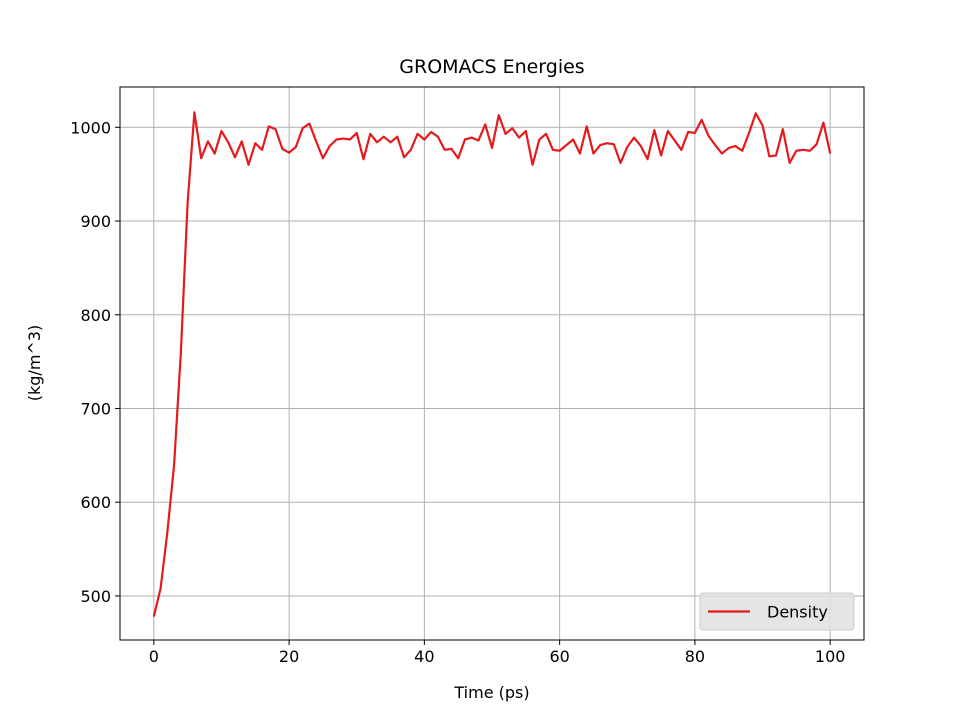 This screenshot has width=960, height=724. What do you see at coordinates (797, 612) in the screenshot?
I see `legend-label: Density` at bounding box center [797, 612].